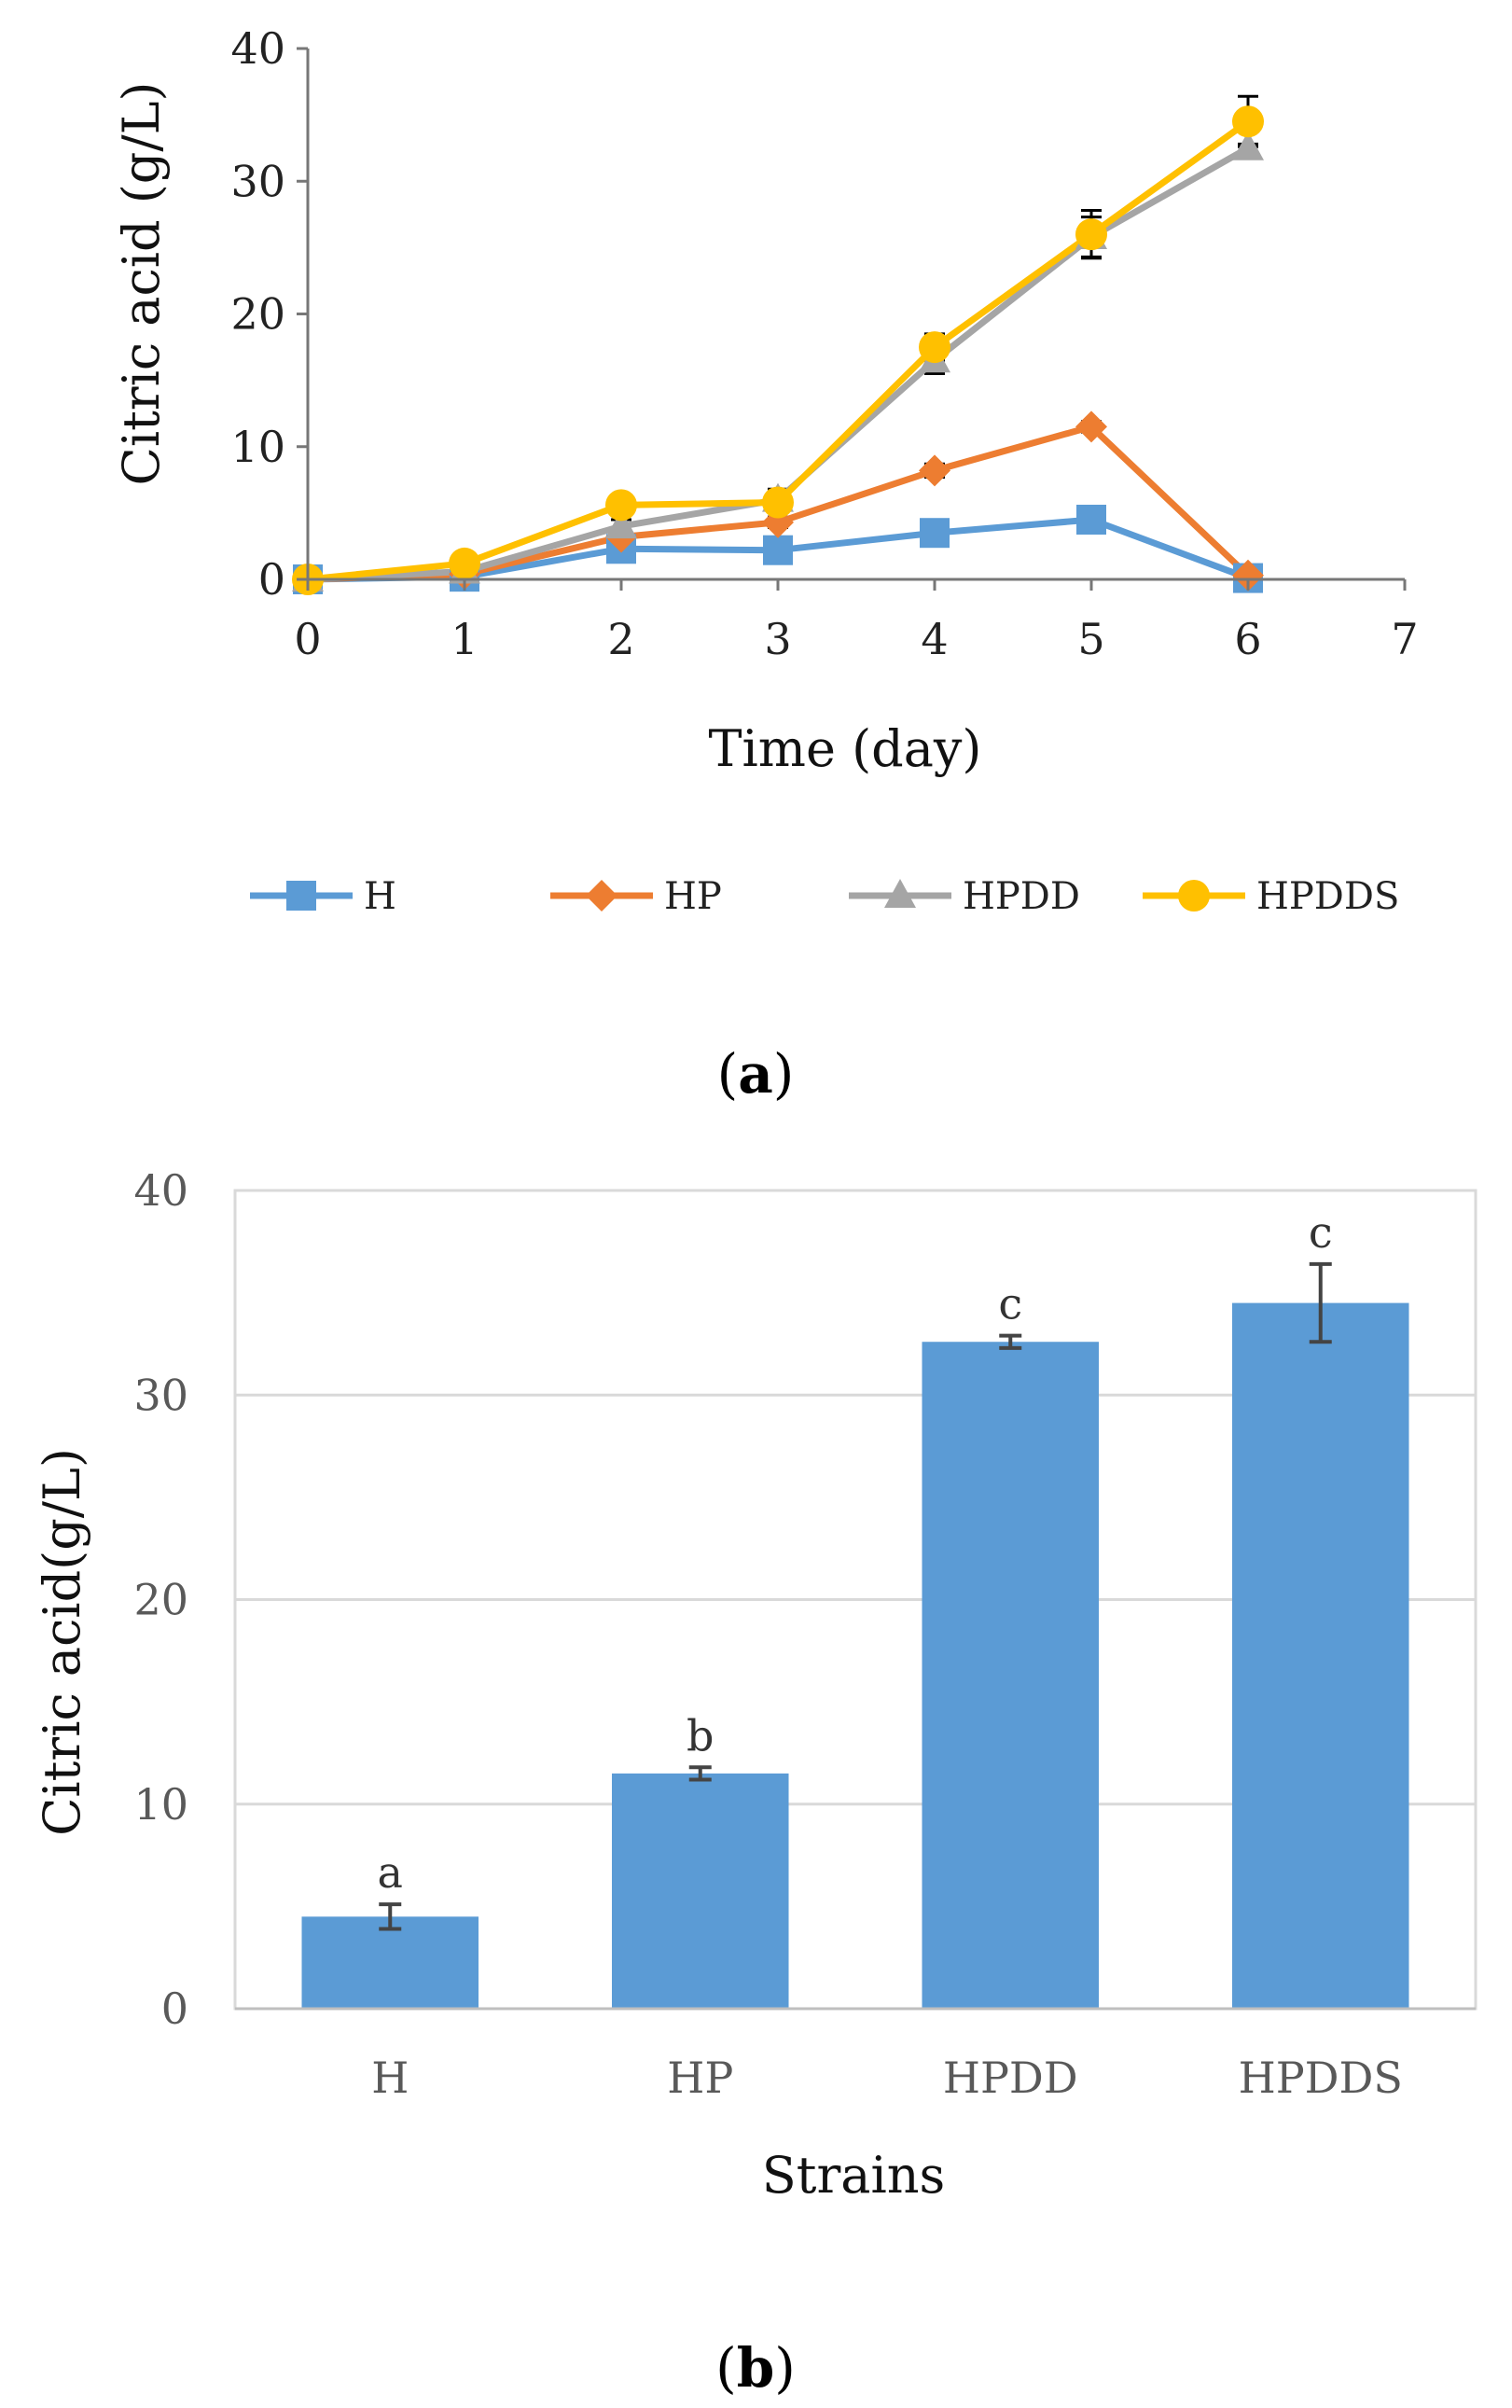 The height and width of the screenshot is (2408, 1512). What do you see at coordinates (700, 2078) in the screenshot?
I see `b-x-tick-label-hp: HP` at bounding box center [700, 2078].